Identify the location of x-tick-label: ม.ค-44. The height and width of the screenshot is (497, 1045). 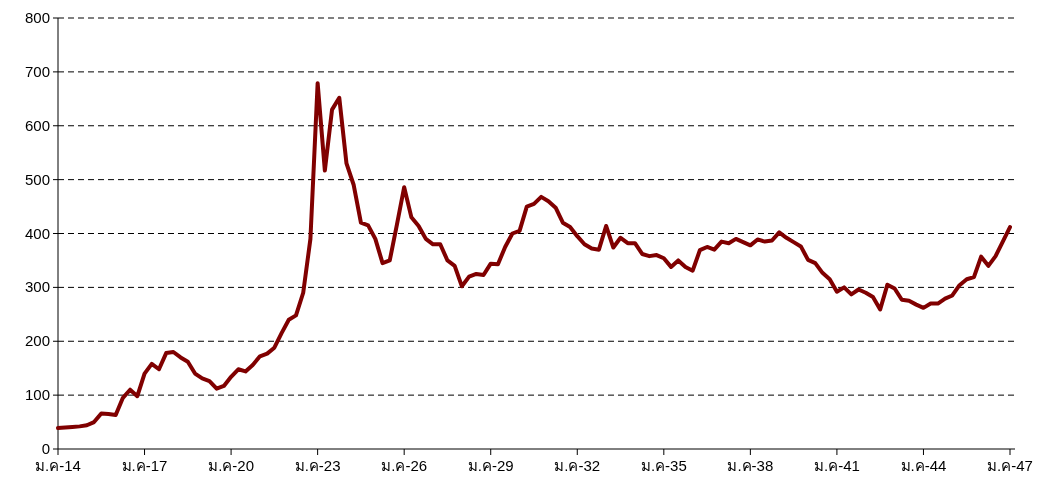
(923, 465).